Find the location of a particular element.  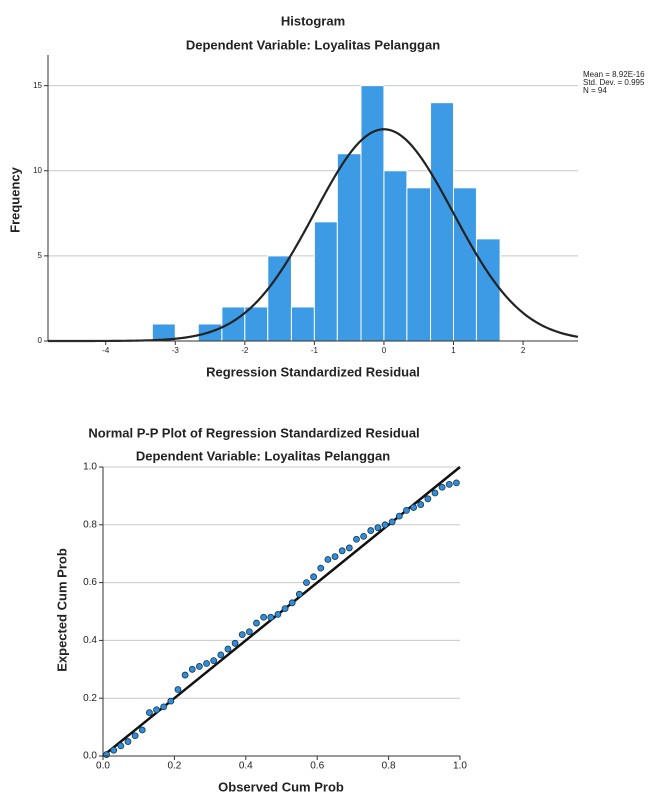

x-tick-label: 0 is located at coordinates (384, 350).